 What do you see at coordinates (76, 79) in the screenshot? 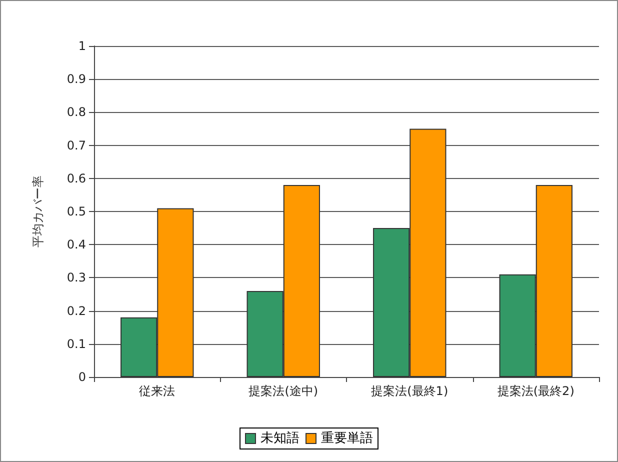
I see `y-tick-label: 0.9` at bounding box center [76, 79].